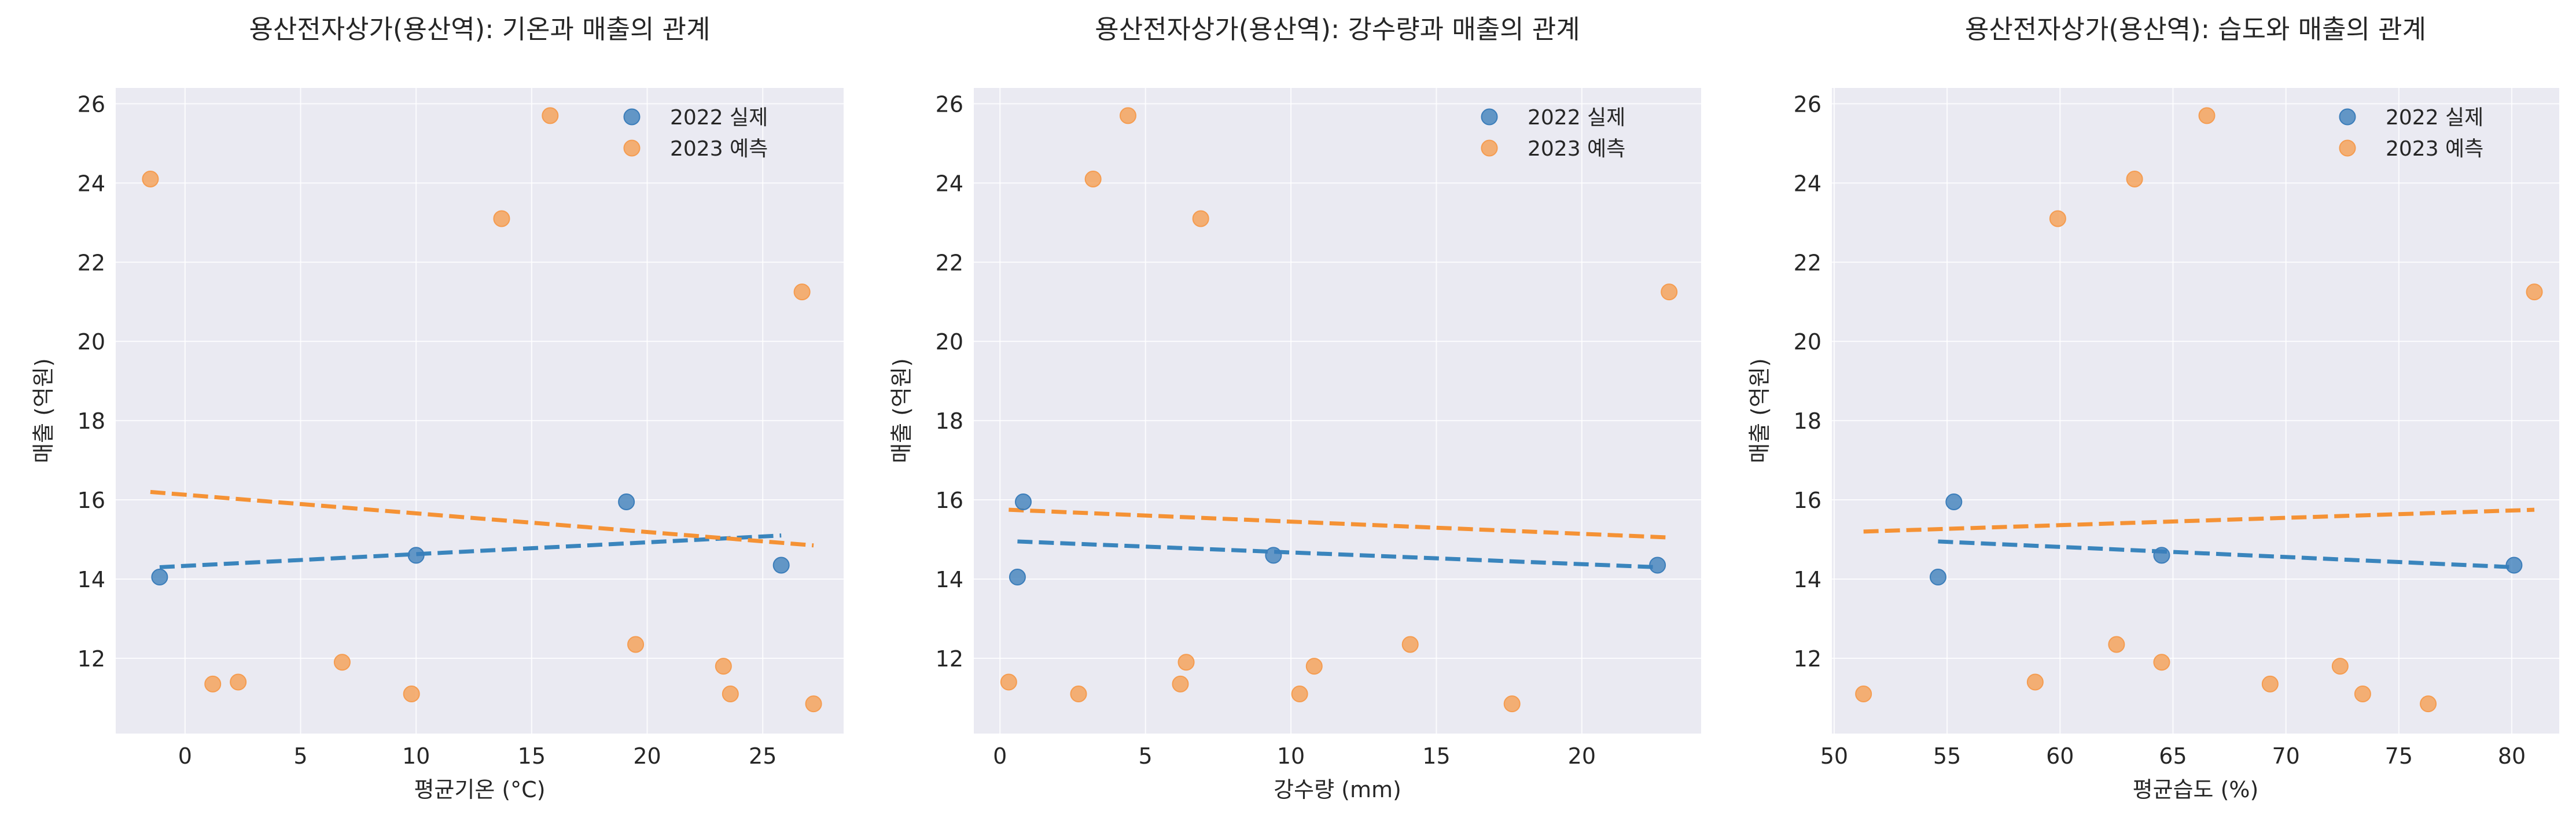 The image size is (2576, 840). Describe the element at coordinates (1337, 29) in the screenshot. I see `chart-title: 용산전자상가(용산역): 강수량과 매출의 관계` at that location.